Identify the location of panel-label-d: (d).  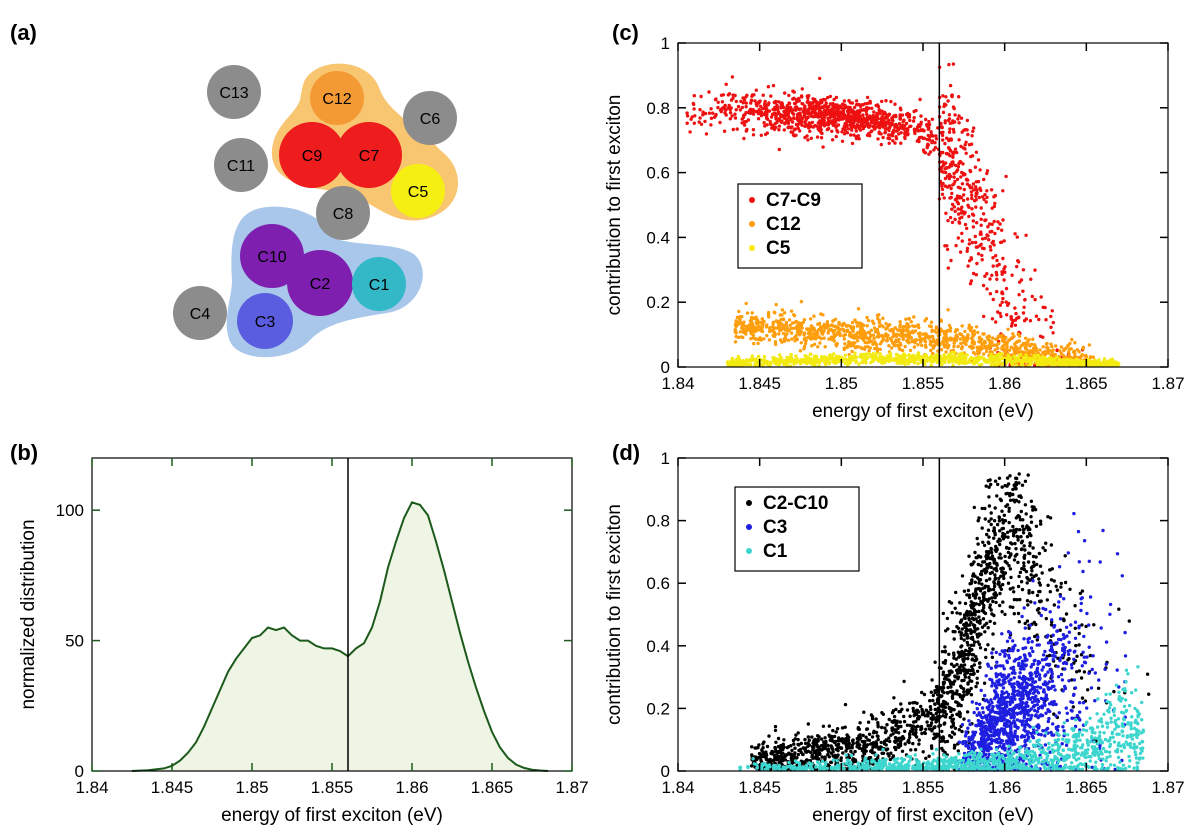
(626, 452).